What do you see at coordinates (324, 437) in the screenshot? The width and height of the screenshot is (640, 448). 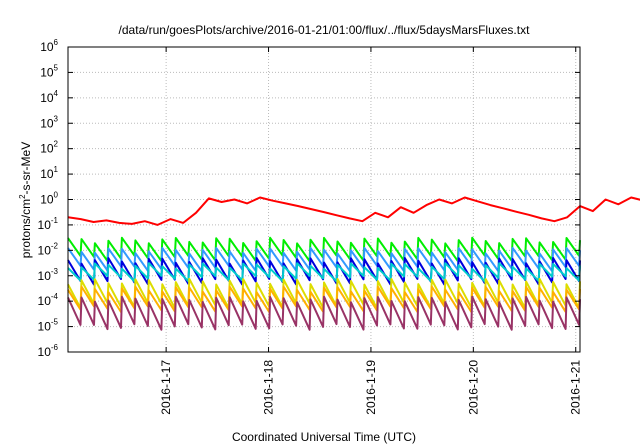 I see `x-axis-label: Coordinated Universal Time (UTC)` at bounding box center [324, 437].